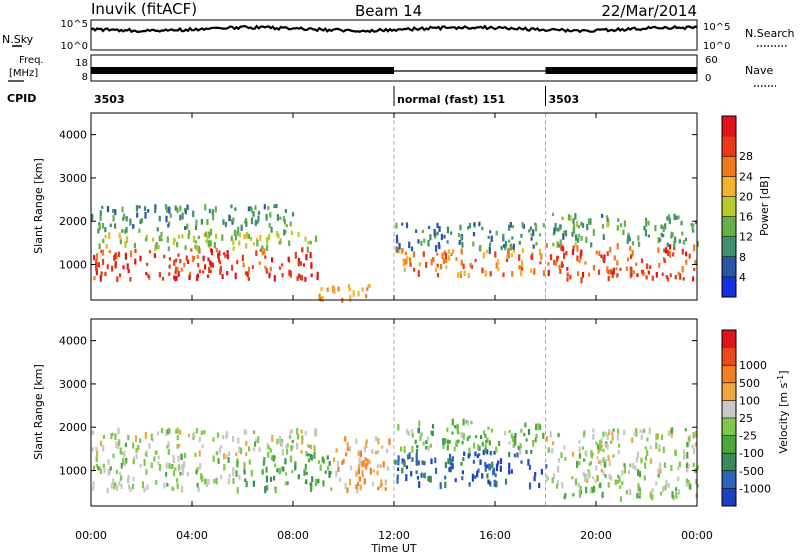  Describe the element at coordinates (697, 535) in the screenshot. I see `x-tick-label: 00:00` at that location.